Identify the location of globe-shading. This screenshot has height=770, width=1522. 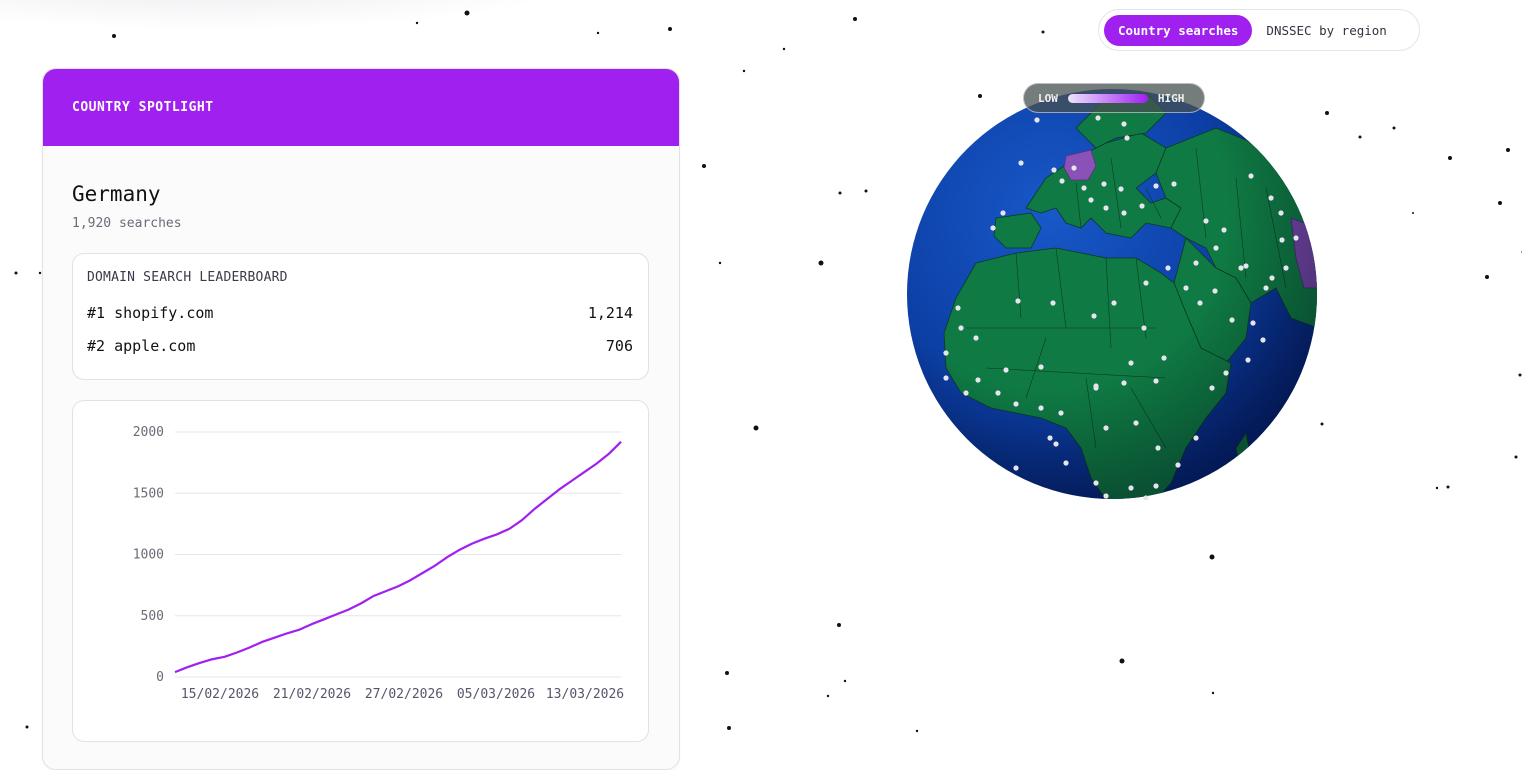
(1112, 294).